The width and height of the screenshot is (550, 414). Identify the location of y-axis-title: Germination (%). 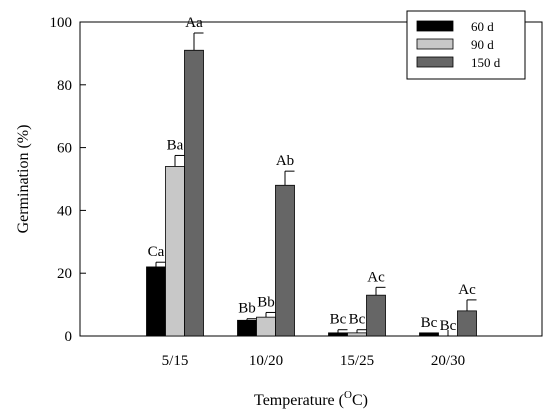
(23, 179).